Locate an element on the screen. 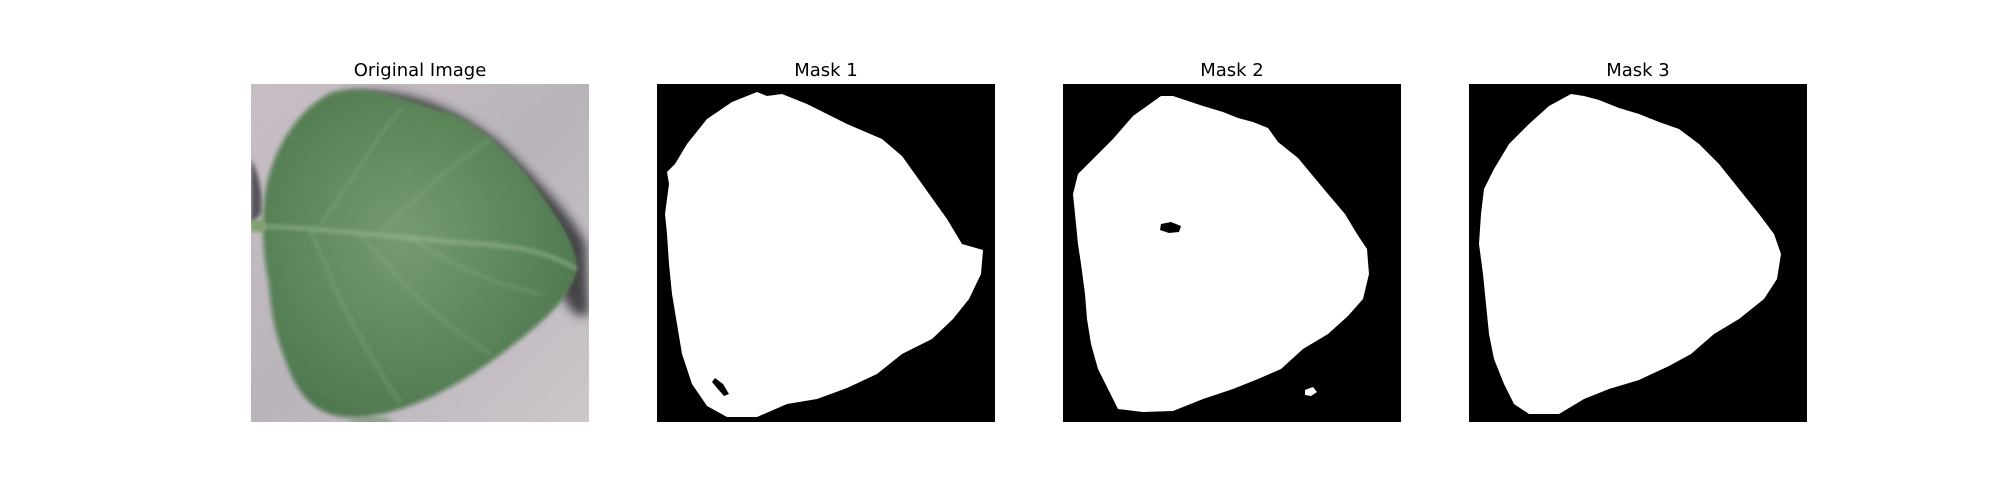  panel-mask-3: Mask 3 is located at coordinates (1638, 240).